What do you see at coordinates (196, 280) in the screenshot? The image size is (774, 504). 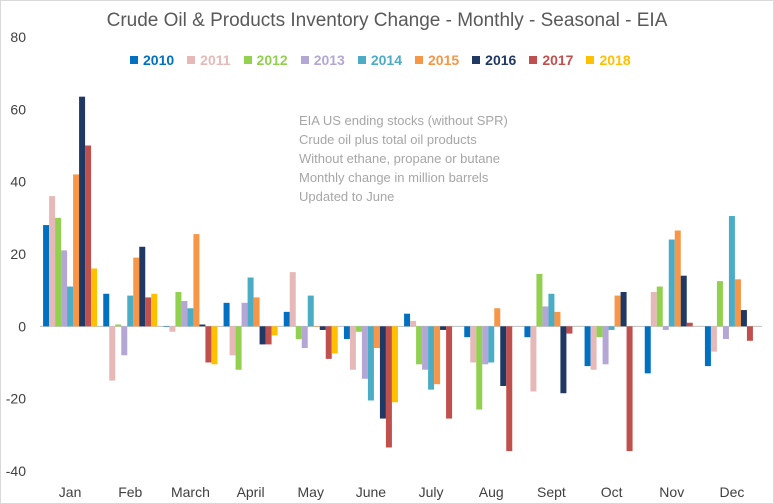 I see `bar-2015-march` at bounding box center [196, 280].